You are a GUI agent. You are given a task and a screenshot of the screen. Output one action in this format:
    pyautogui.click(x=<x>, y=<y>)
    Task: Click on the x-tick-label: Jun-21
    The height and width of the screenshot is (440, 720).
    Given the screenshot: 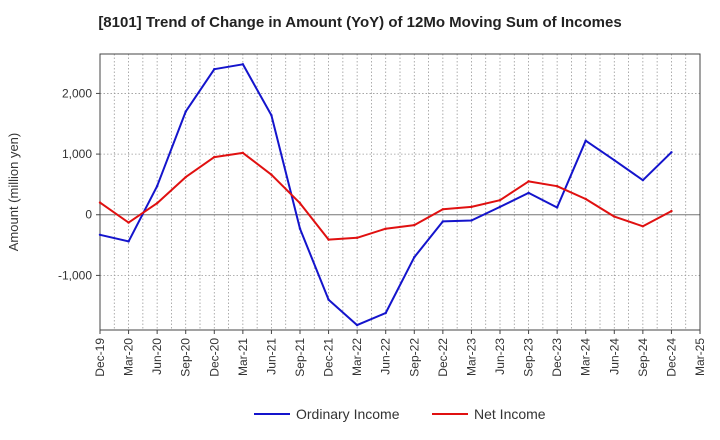 What is the action you would take?
    pyautogui.click(x=271, y=356)
    